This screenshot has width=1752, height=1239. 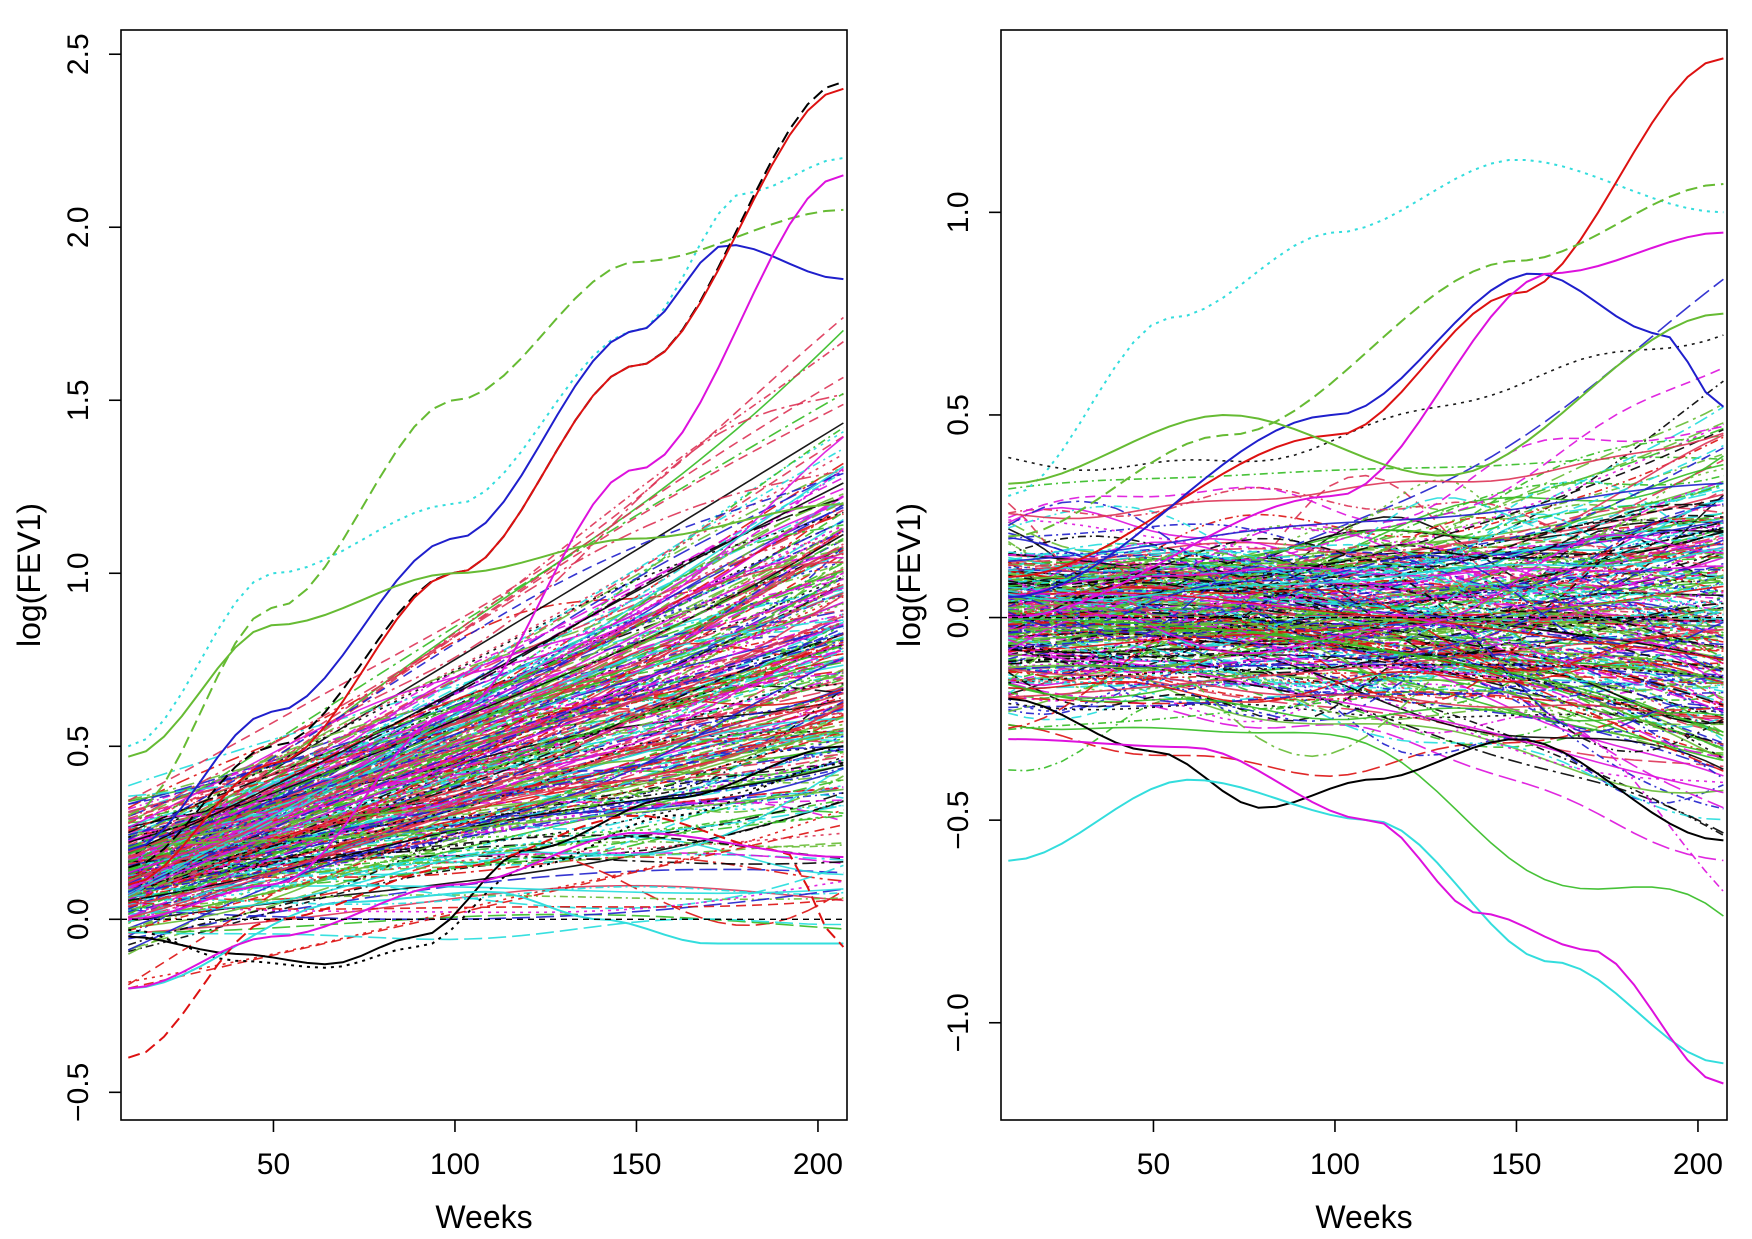 I want to click on left-x-axis-title: Weeks, so click(x=483, y=1217).